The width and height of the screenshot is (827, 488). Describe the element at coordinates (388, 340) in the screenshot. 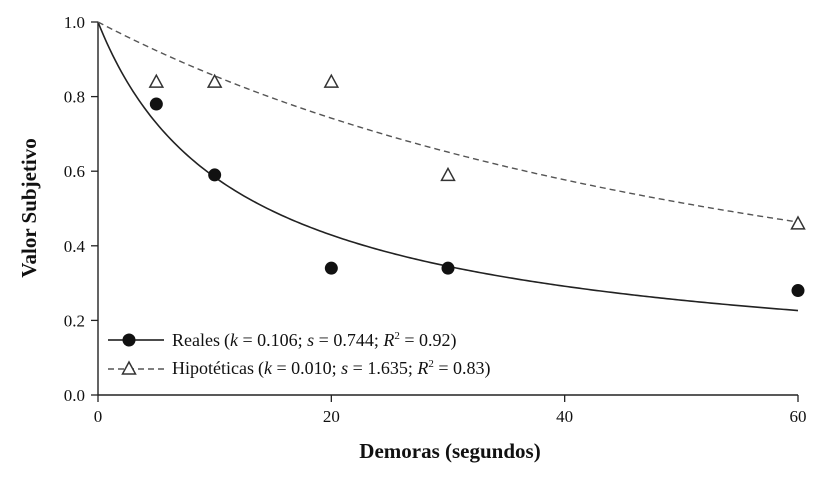

I see `legend-r-symbol-reales: R` at that location.